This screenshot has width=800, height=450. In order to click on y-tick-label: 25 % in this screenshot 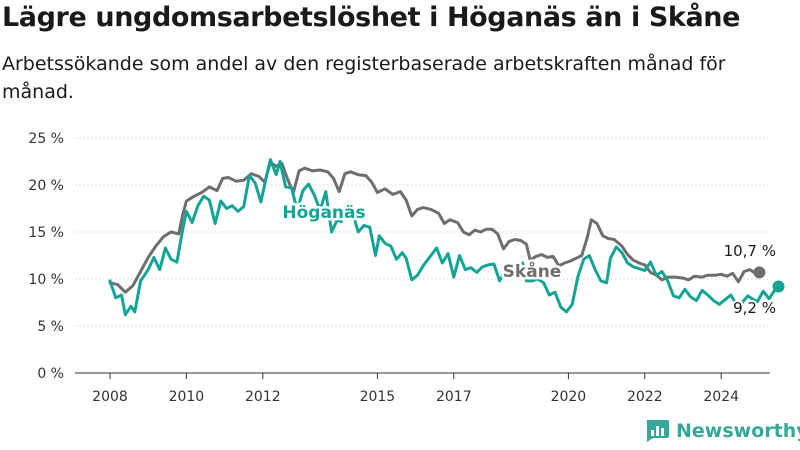, I will do `click(46, 139)`.